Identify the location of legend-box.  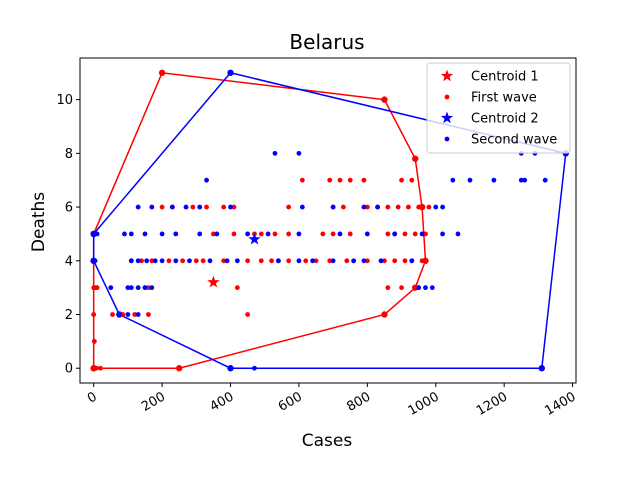
(498, 108).